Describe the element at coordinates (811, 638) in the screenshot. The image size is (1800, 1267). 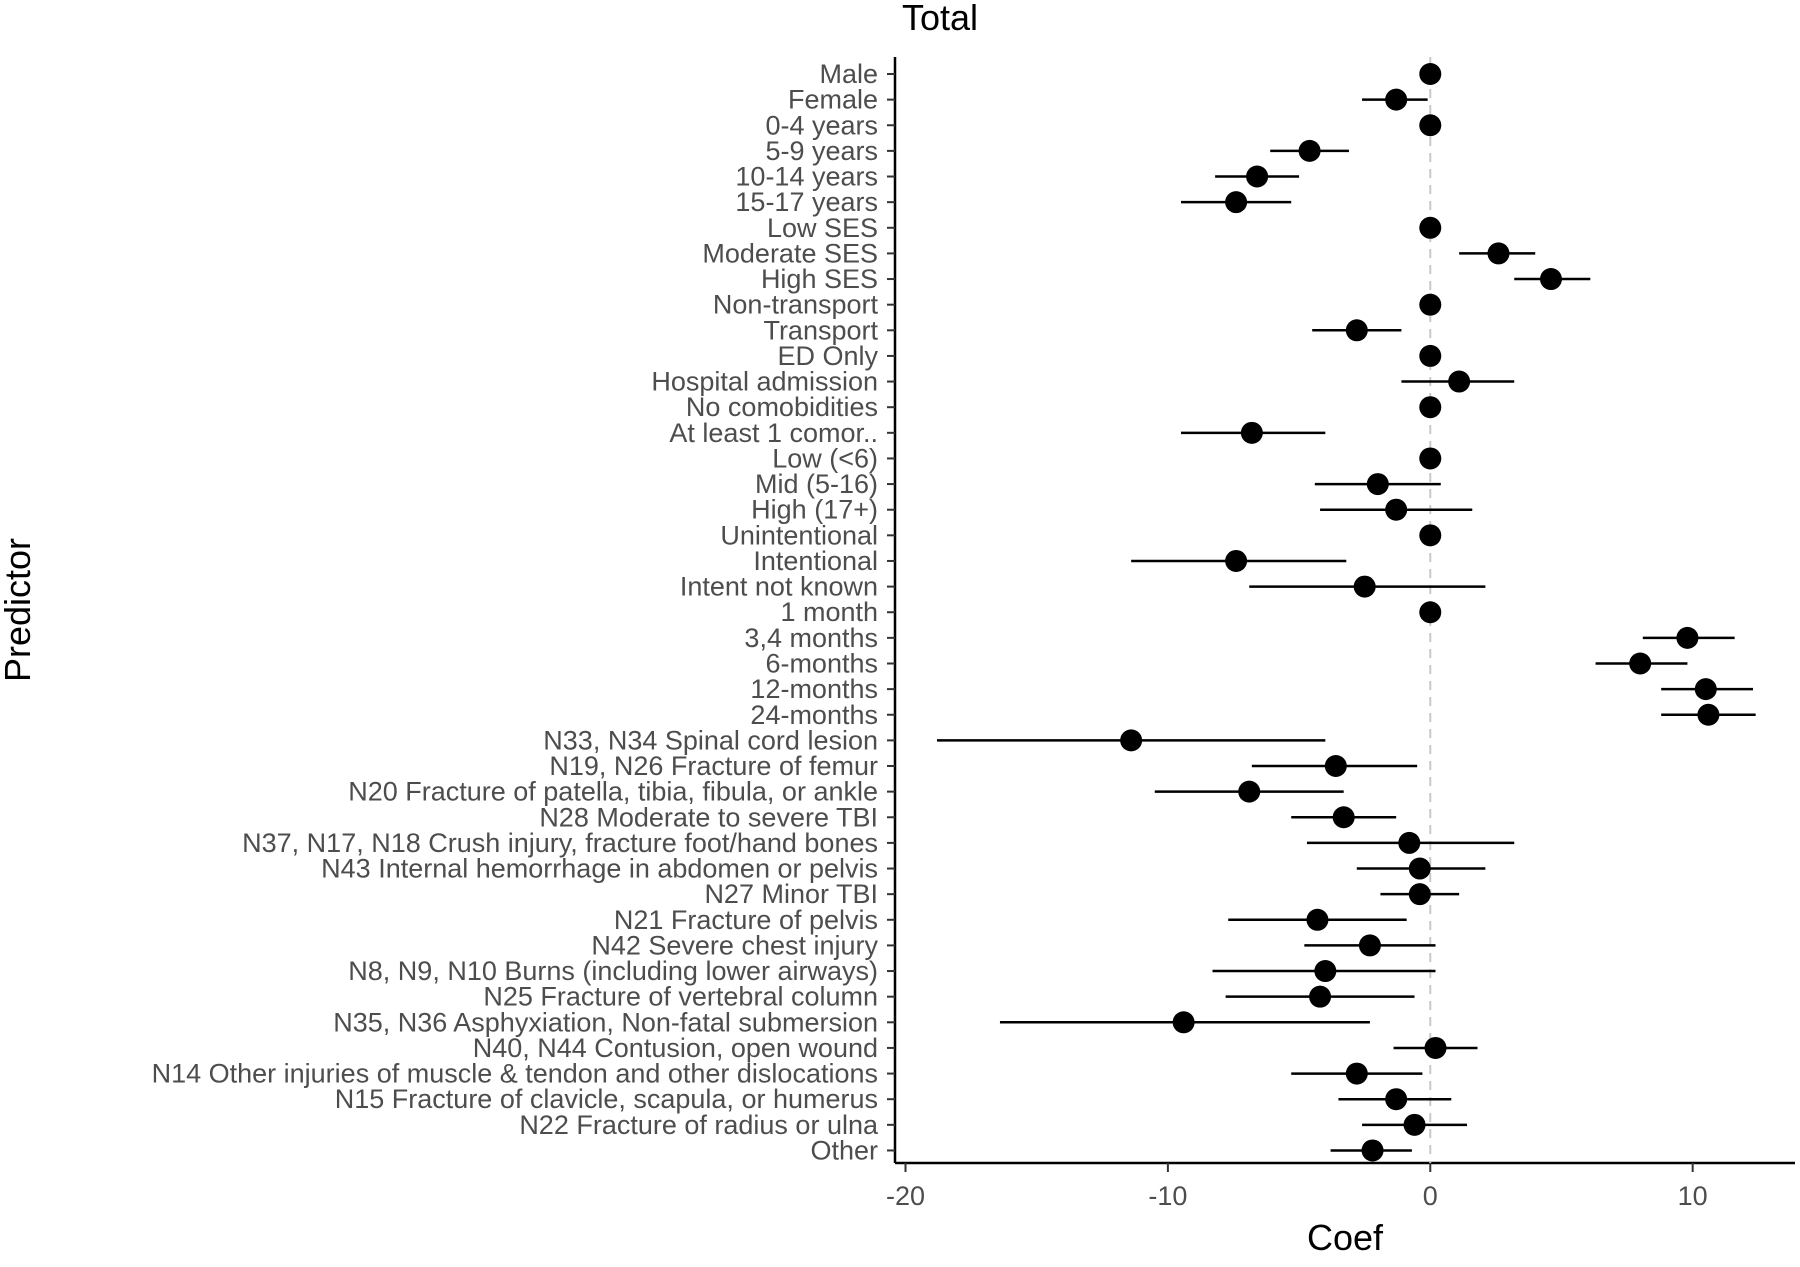
I see `category-label: 3,4 months` at that location.